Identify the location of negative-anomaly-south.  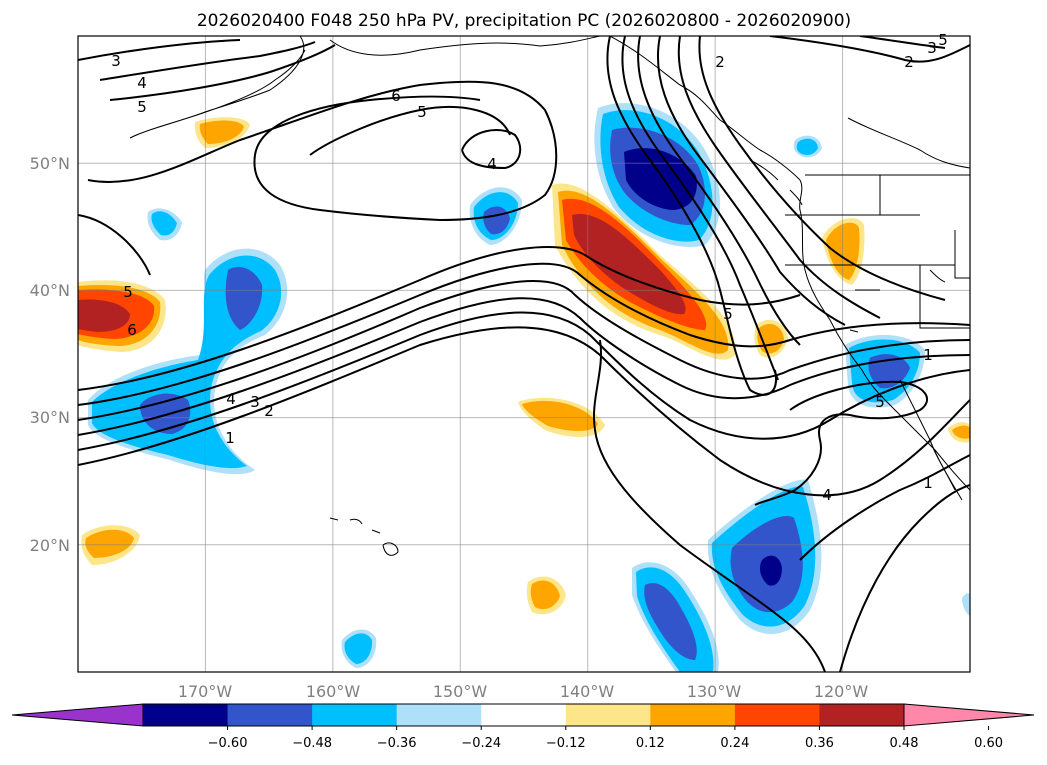
(727, 575).